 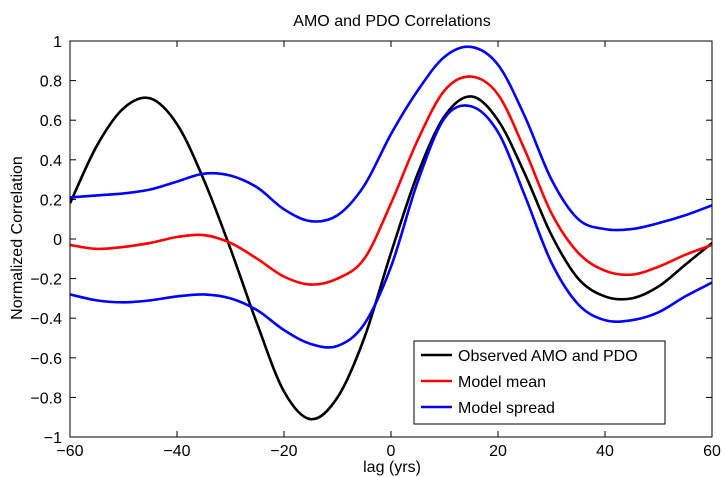 What do you see at coordinates (51, 200) in the screenshot?
I see `y-tick-label: 0.2` at bounding box center [51, 200].